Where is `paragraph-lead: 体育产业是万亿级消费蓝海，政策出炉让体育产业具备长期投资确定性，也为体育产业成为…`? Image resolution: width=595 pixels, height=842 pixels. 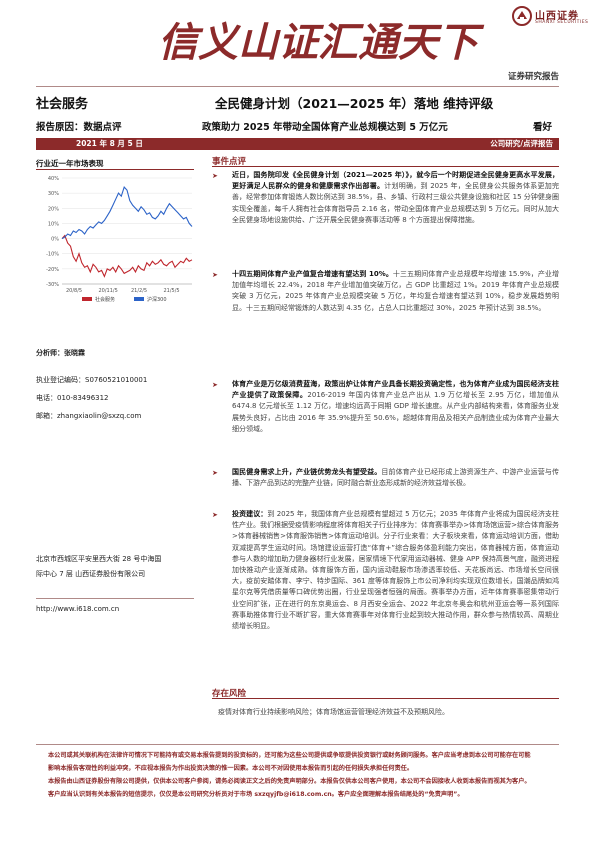 paragraph-lead: 体育产业是万亿级消费蓝海，政策出炉让体育产业具备长期投资确定性，也为体育产业成为… is located at coordinates (395, 390).